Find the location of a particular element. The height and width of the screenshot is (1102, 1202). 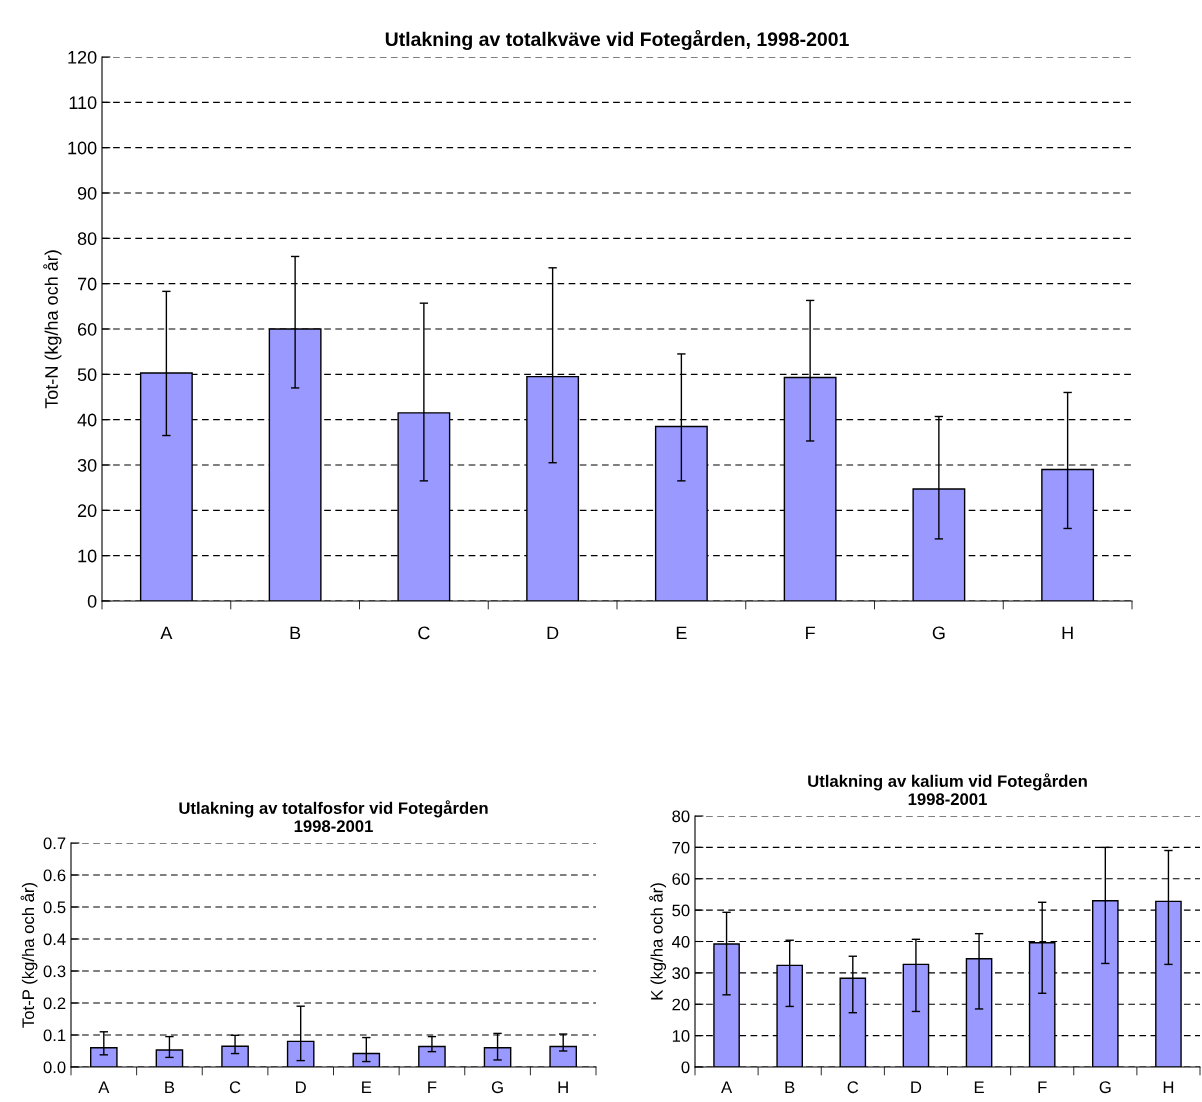

chart-title: Utlakning av totalfosfor vid Fotegården 1998-2001 is located at coordinates (333, 816).